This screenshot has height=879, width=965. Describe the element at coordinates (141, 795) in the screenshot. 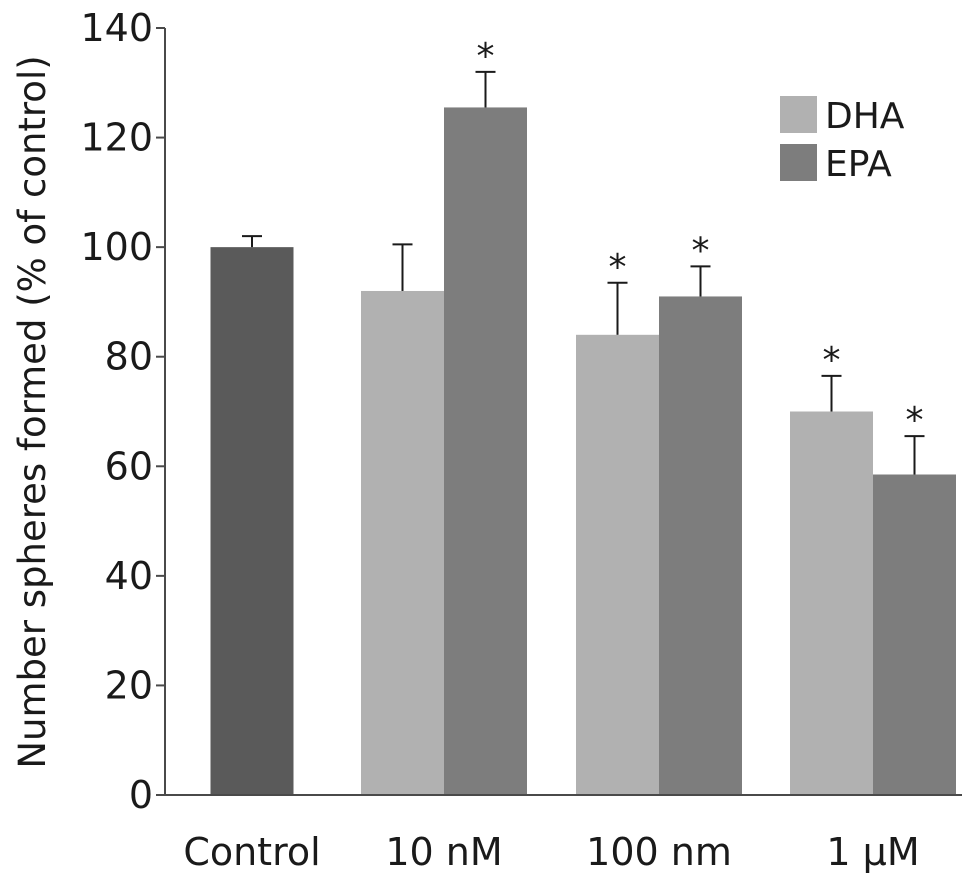

I see `y-tick-label: 0` at that location.